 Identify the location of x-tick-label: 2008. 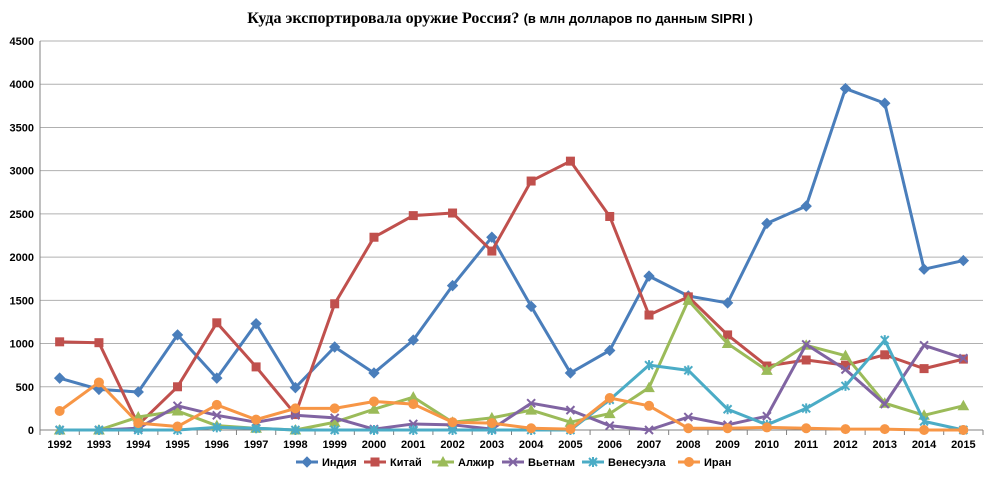
(688, 445).